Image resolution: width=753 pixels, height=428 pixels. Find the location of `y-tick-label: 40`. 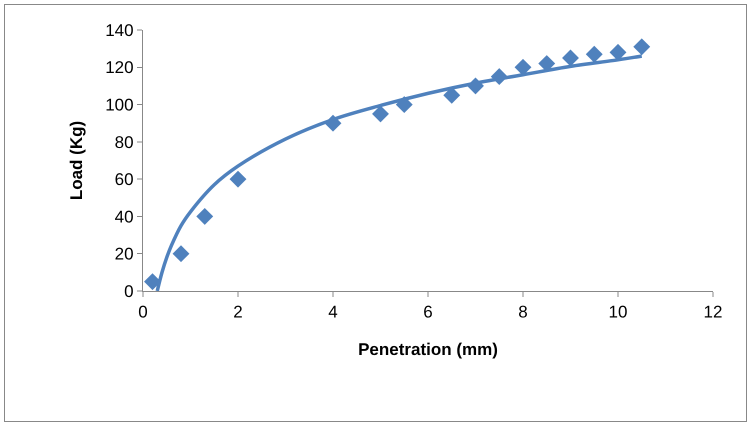

y-tick-label: 40 is located at coordinates (124, 216).